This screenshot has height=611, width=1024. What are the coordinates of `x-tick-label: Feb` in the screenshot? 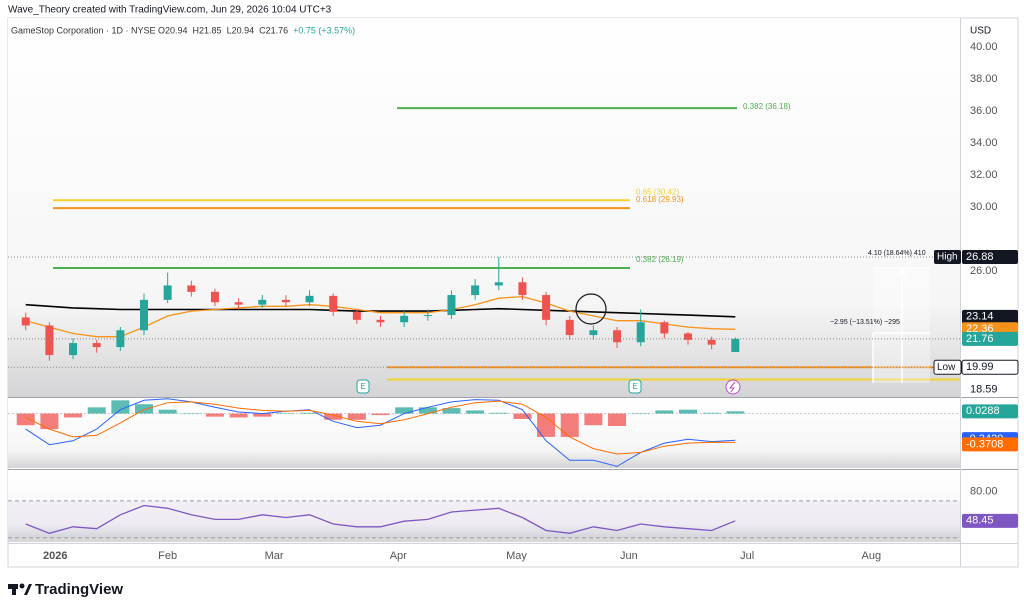 It's located at (167, 556).